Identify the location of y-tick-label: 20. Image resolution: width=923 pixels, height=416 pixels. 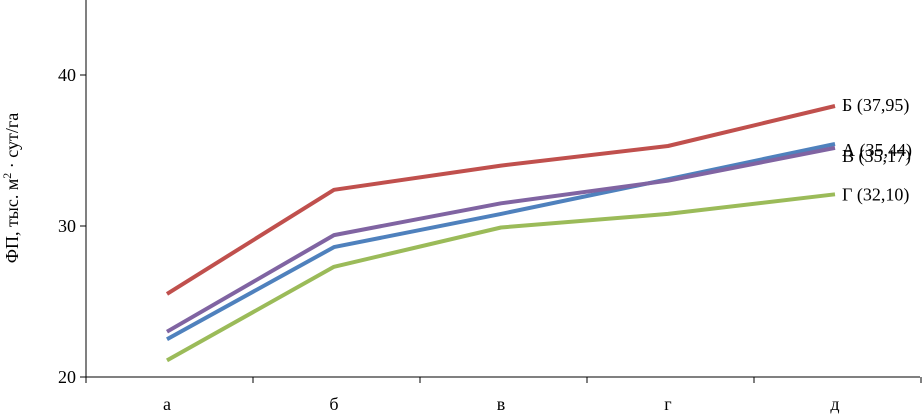
(67, 377).